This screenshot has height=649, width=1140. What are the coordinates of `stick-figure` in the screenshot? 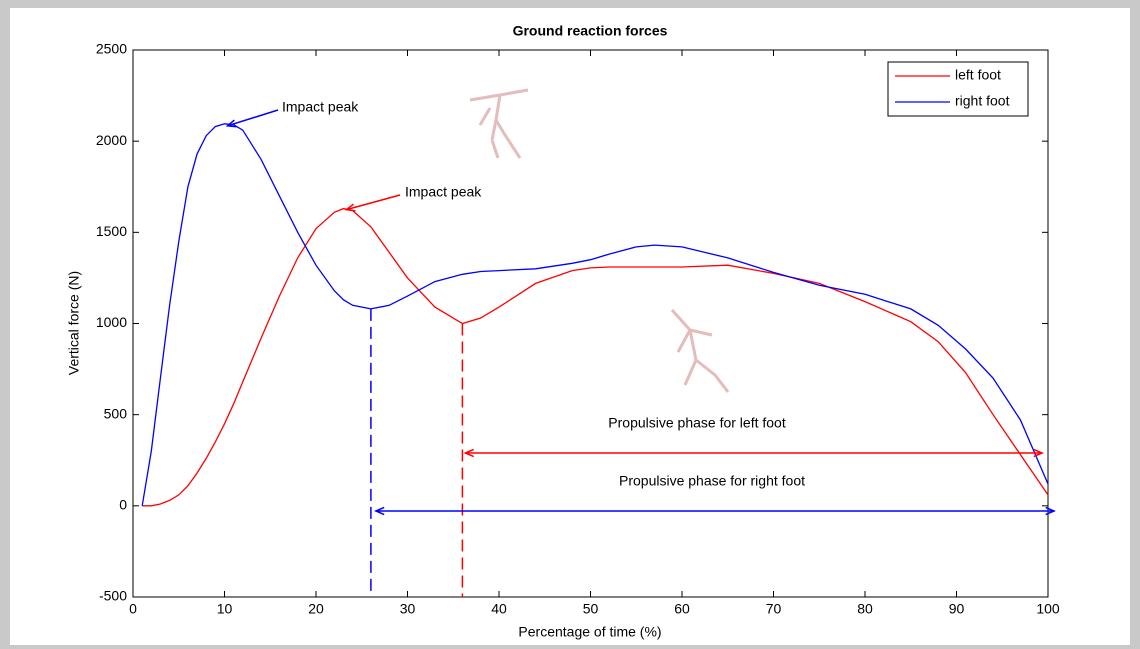 It's located at (599, 240).